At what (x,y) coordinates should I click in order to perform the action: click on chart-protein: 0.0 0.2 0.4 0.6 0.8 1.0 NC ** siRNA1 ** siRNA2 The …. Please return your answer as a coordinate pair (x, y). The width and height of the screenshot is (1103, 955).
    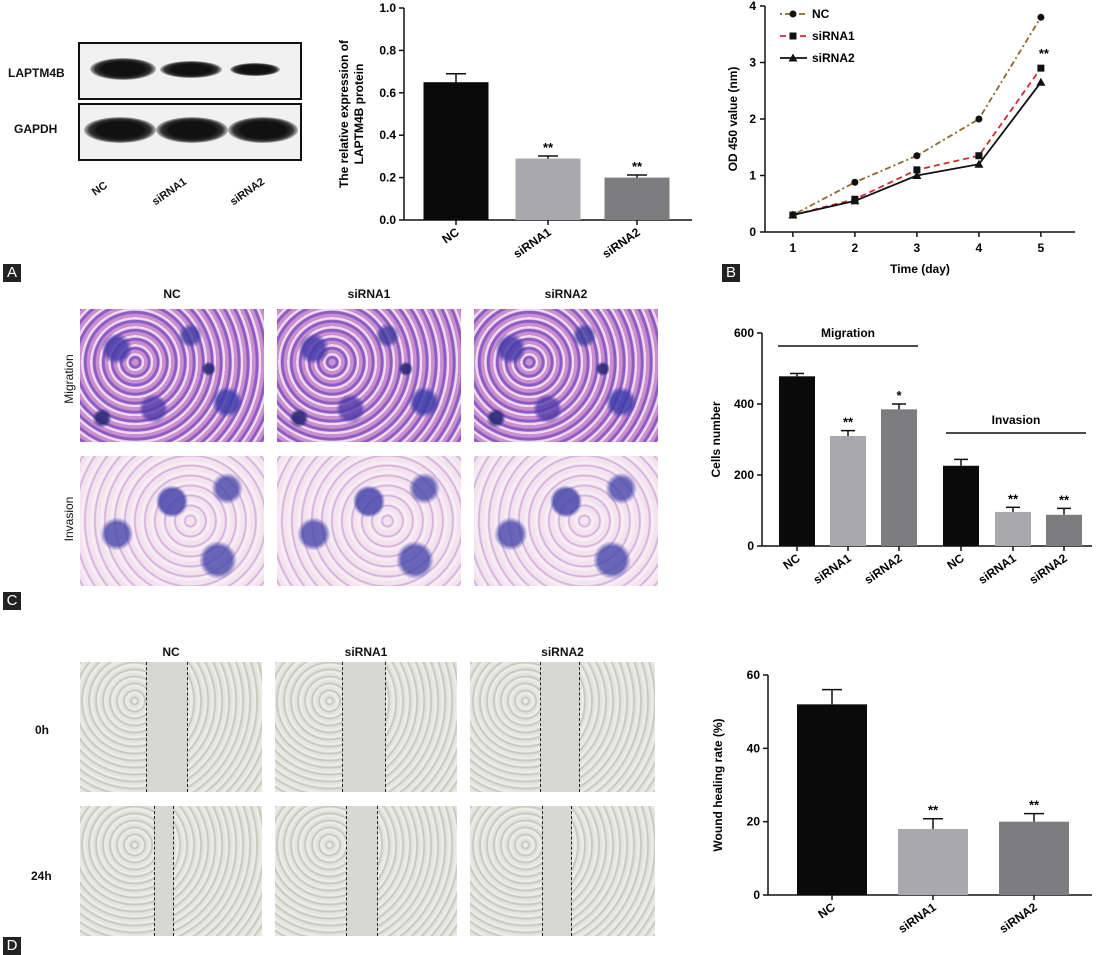
    Looking at the image, I should click on (514, 131).